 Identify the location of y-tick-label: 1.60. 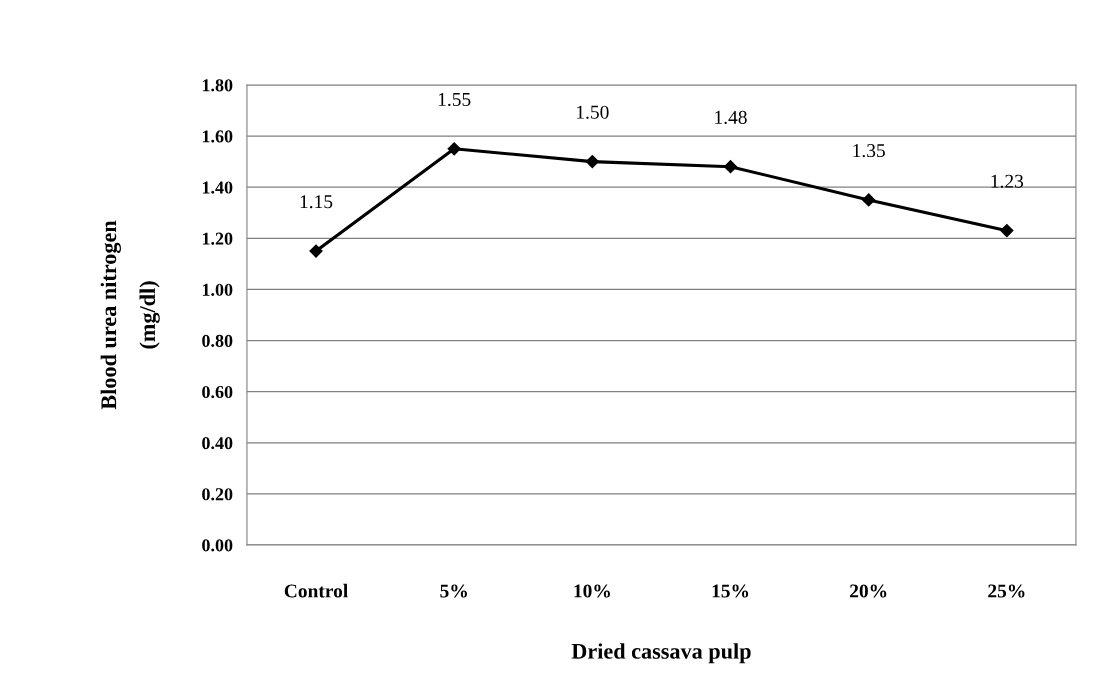
(217, 136).